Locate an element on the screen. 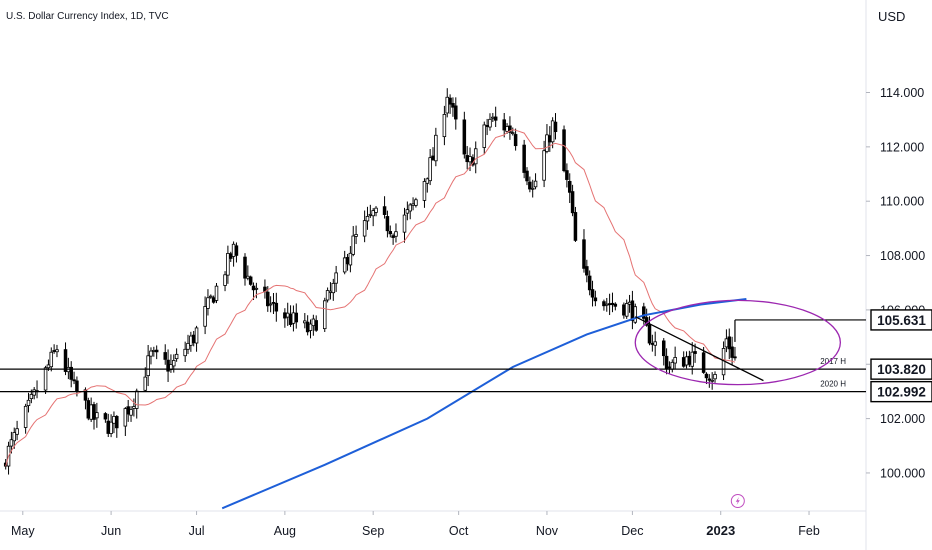 The image size is (932, 550). x-tick-label: Sep is located at coordinates (373, 531).